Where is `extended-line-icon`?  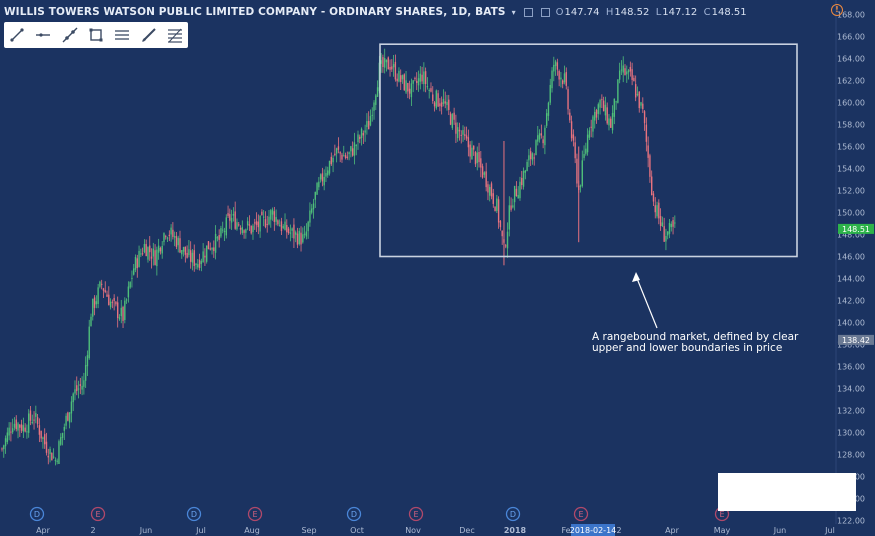
extended-line-icon is located at coordinates (70, 35).